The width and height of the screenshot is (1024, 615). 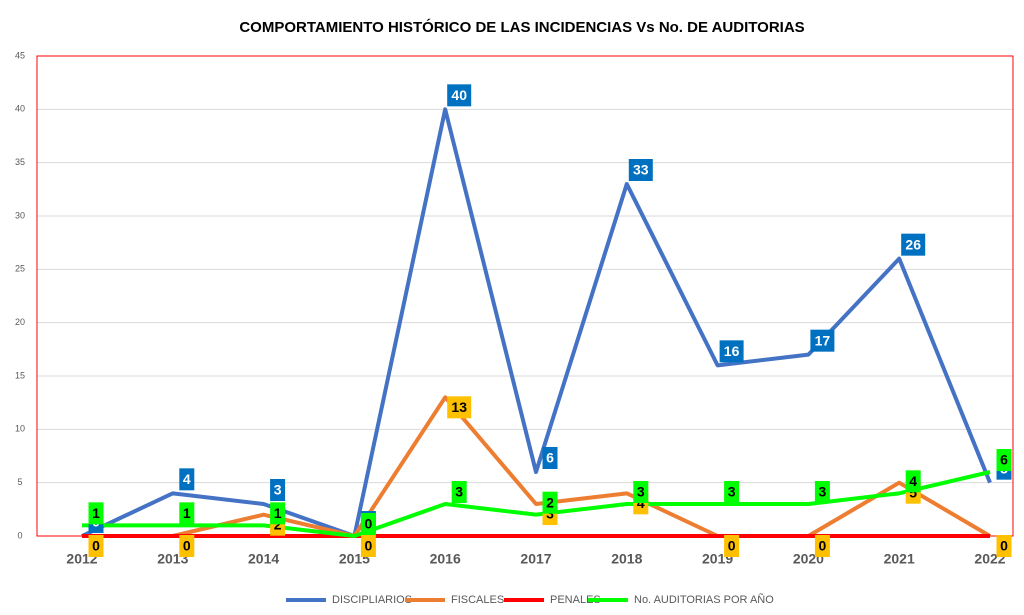 What do you see at coordinates (477, 600) in the screenshot?
I see `legend-label: FISCALES` at bounding box center [477, 600].